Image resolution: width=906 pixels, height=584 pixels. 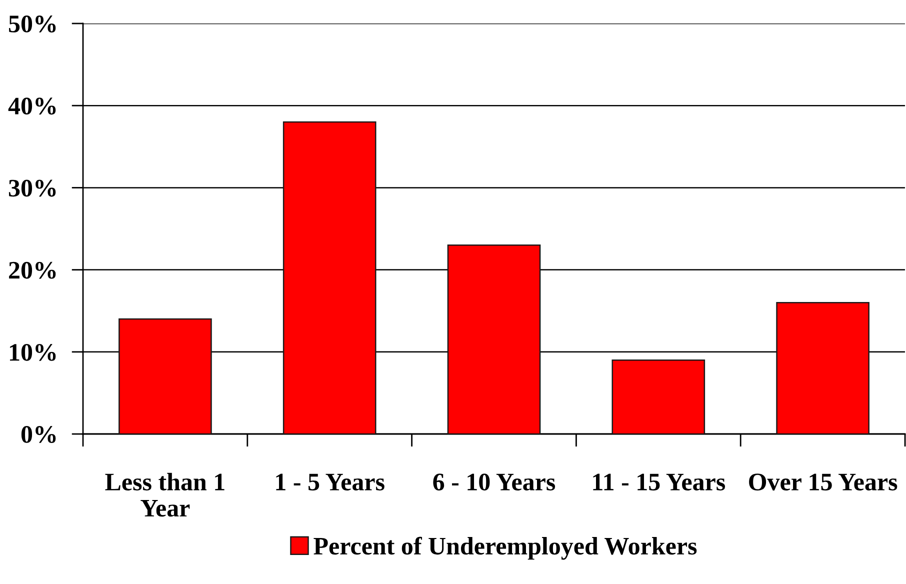 I want to click on x-tick-label: 1 - 5 Years, so click(x=330, y=482).